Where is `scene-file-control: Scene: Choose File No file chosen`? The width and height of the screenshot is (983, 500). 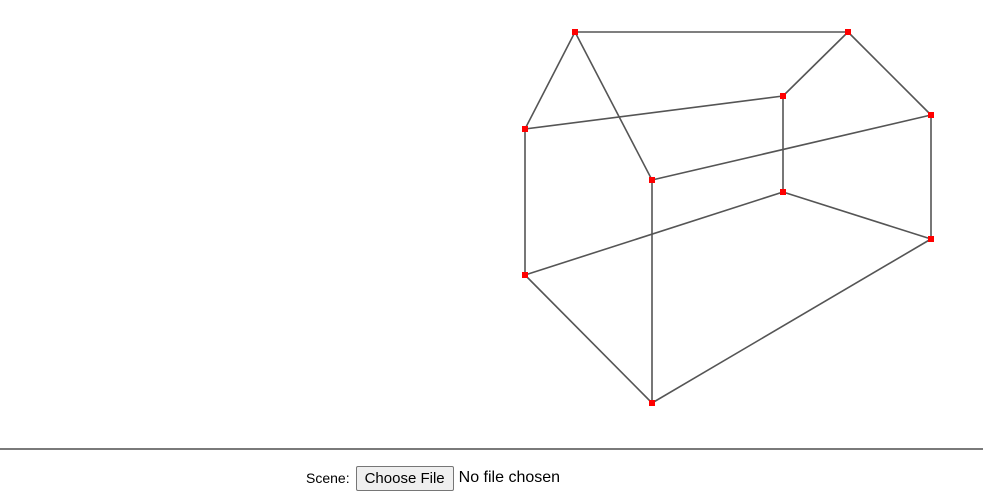
scene-file-control: Scene: Choose File No file chosen is located at coordinates (433, 478).